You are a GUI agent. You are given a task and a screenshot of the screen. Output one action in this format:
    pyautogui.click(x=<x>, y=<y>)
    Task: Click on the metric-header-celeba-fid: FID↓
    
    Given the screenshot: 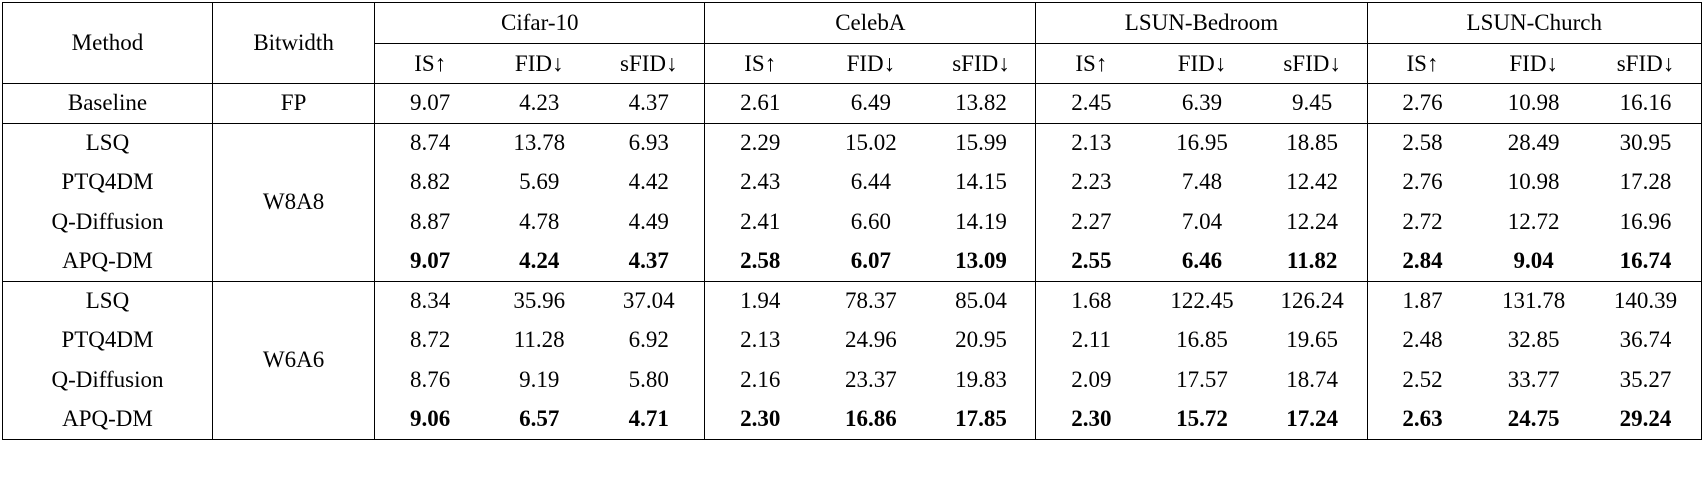 What is the action you would take?
    pyautogui.click(x=871, y=63)
    